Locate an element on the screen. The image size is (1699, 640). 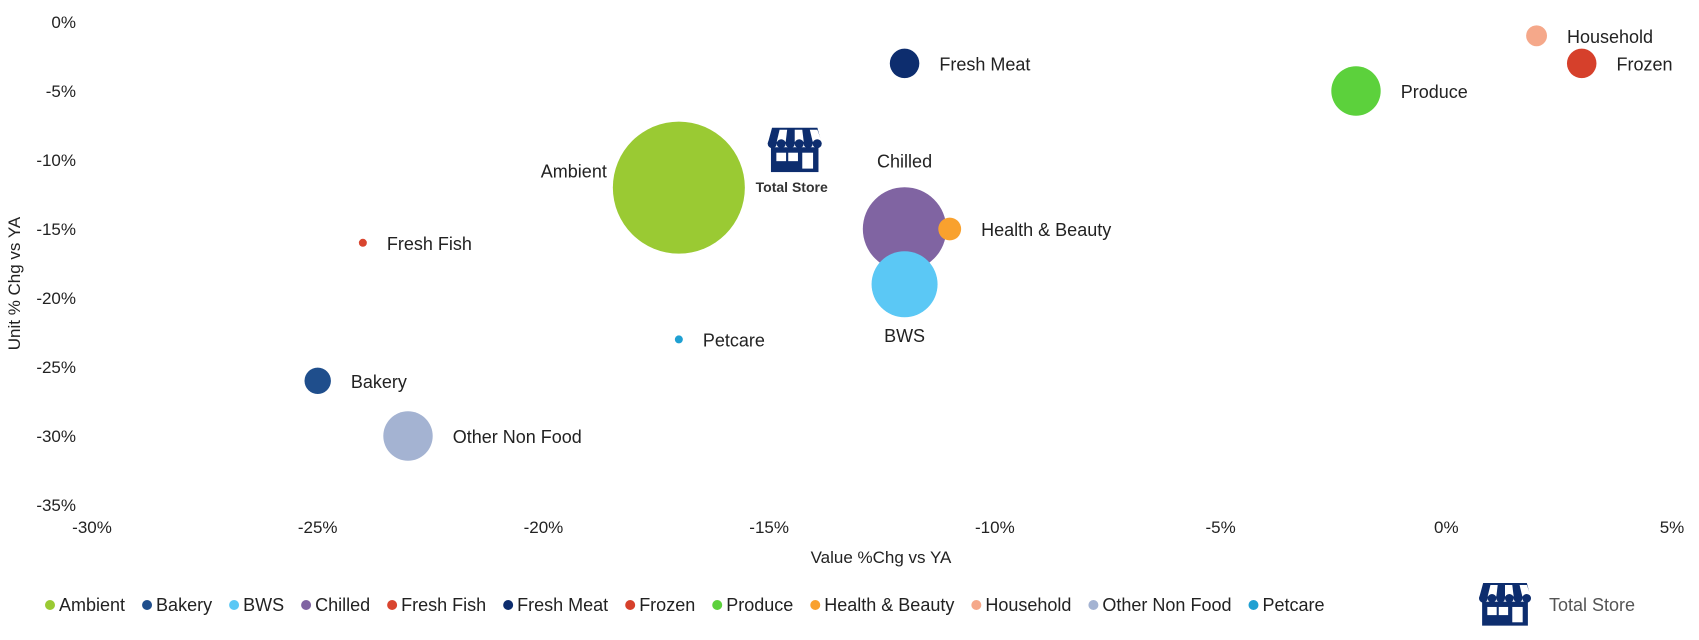
point-label: Bakery is located at coordinates (379, 382).